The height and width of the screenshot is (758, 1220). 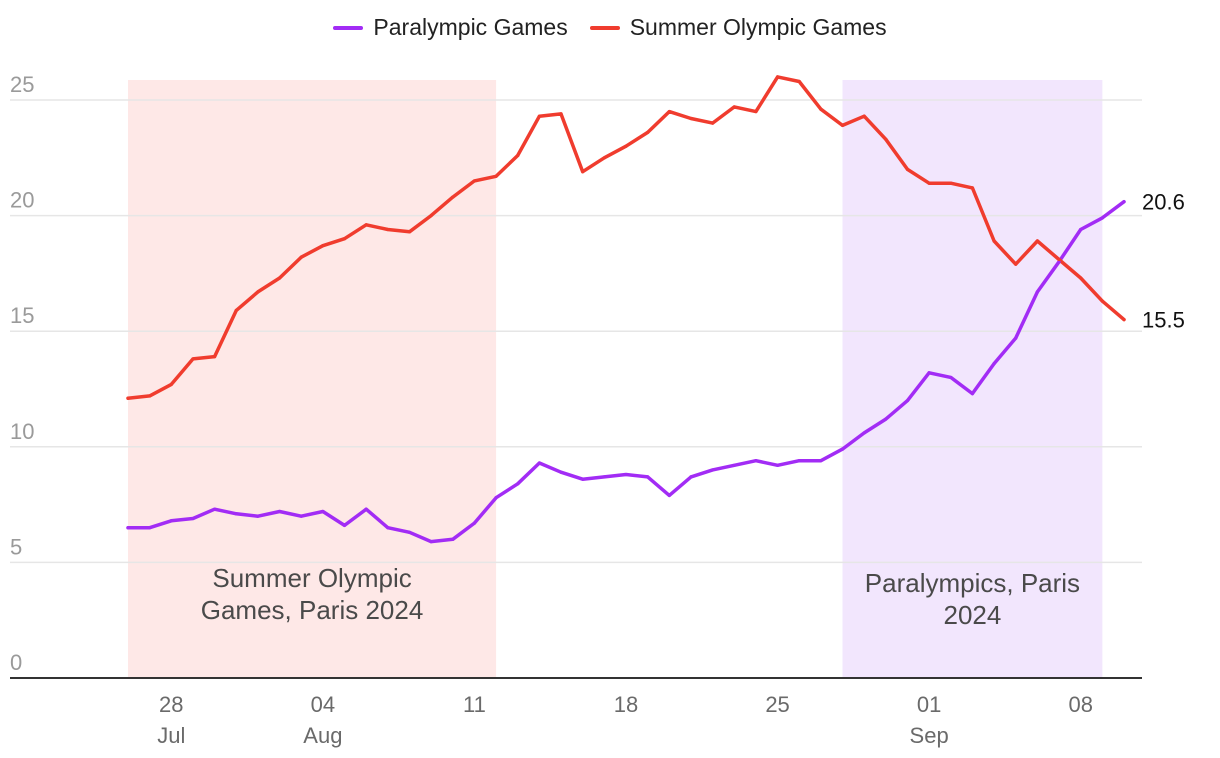 I want to click on x-tick-day-01: 01, so click(x=929, y=704).